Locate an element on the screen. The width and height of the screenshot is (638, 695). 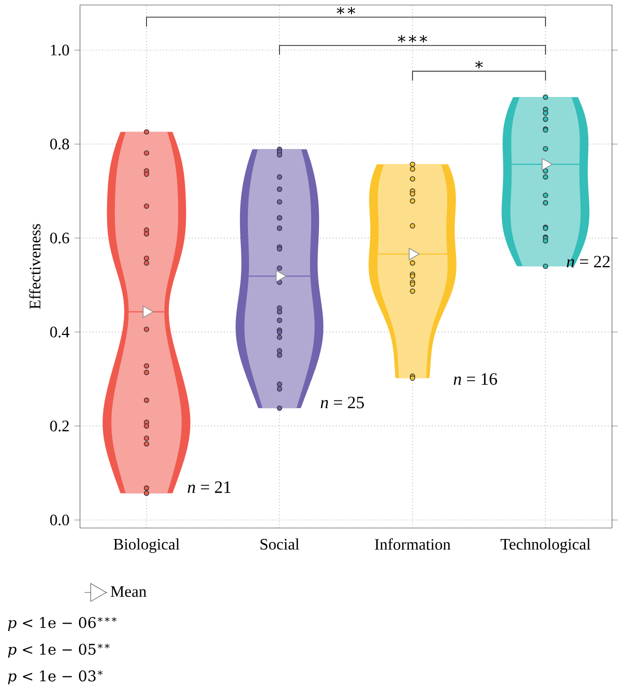
text: Mean is located at coordinates (128, 591).